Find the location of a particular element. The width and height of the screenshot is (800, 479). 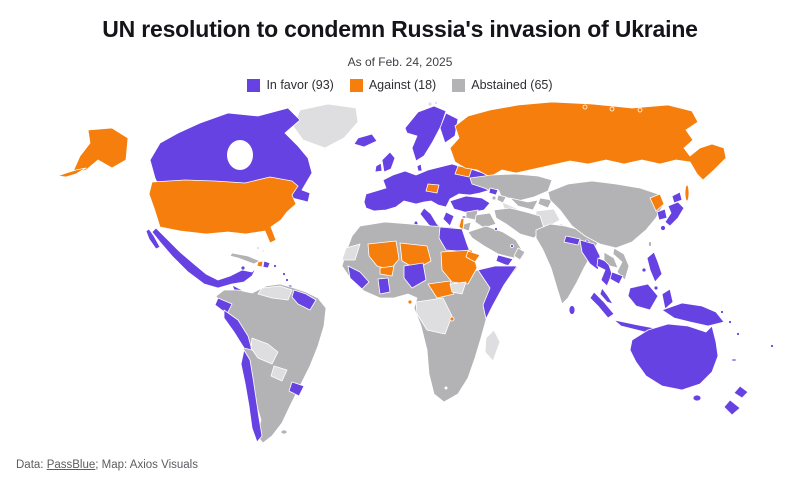

taiwan is located at coordinates (650, 244).